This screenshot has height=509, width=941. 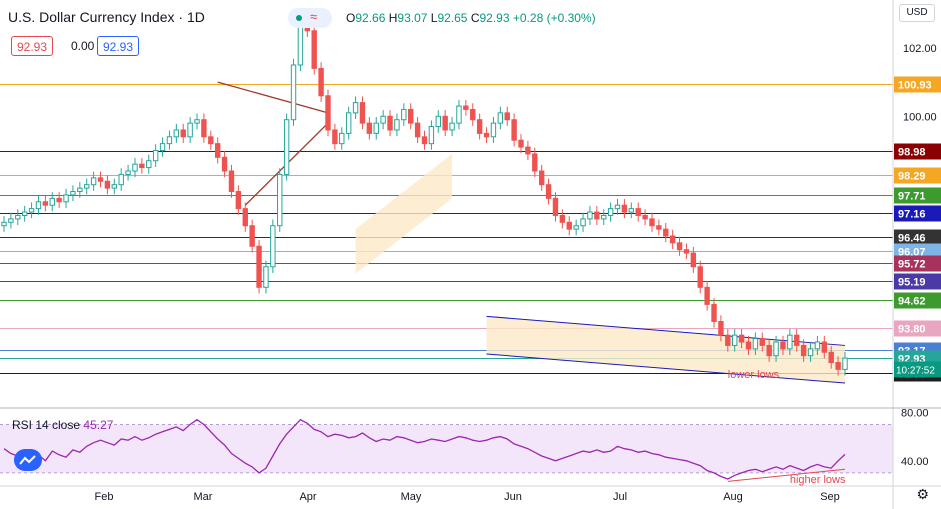 What do you see at coordinates (424, 449) in the screenshot?
I see `rsi-line` at bounding box center [424, 449].